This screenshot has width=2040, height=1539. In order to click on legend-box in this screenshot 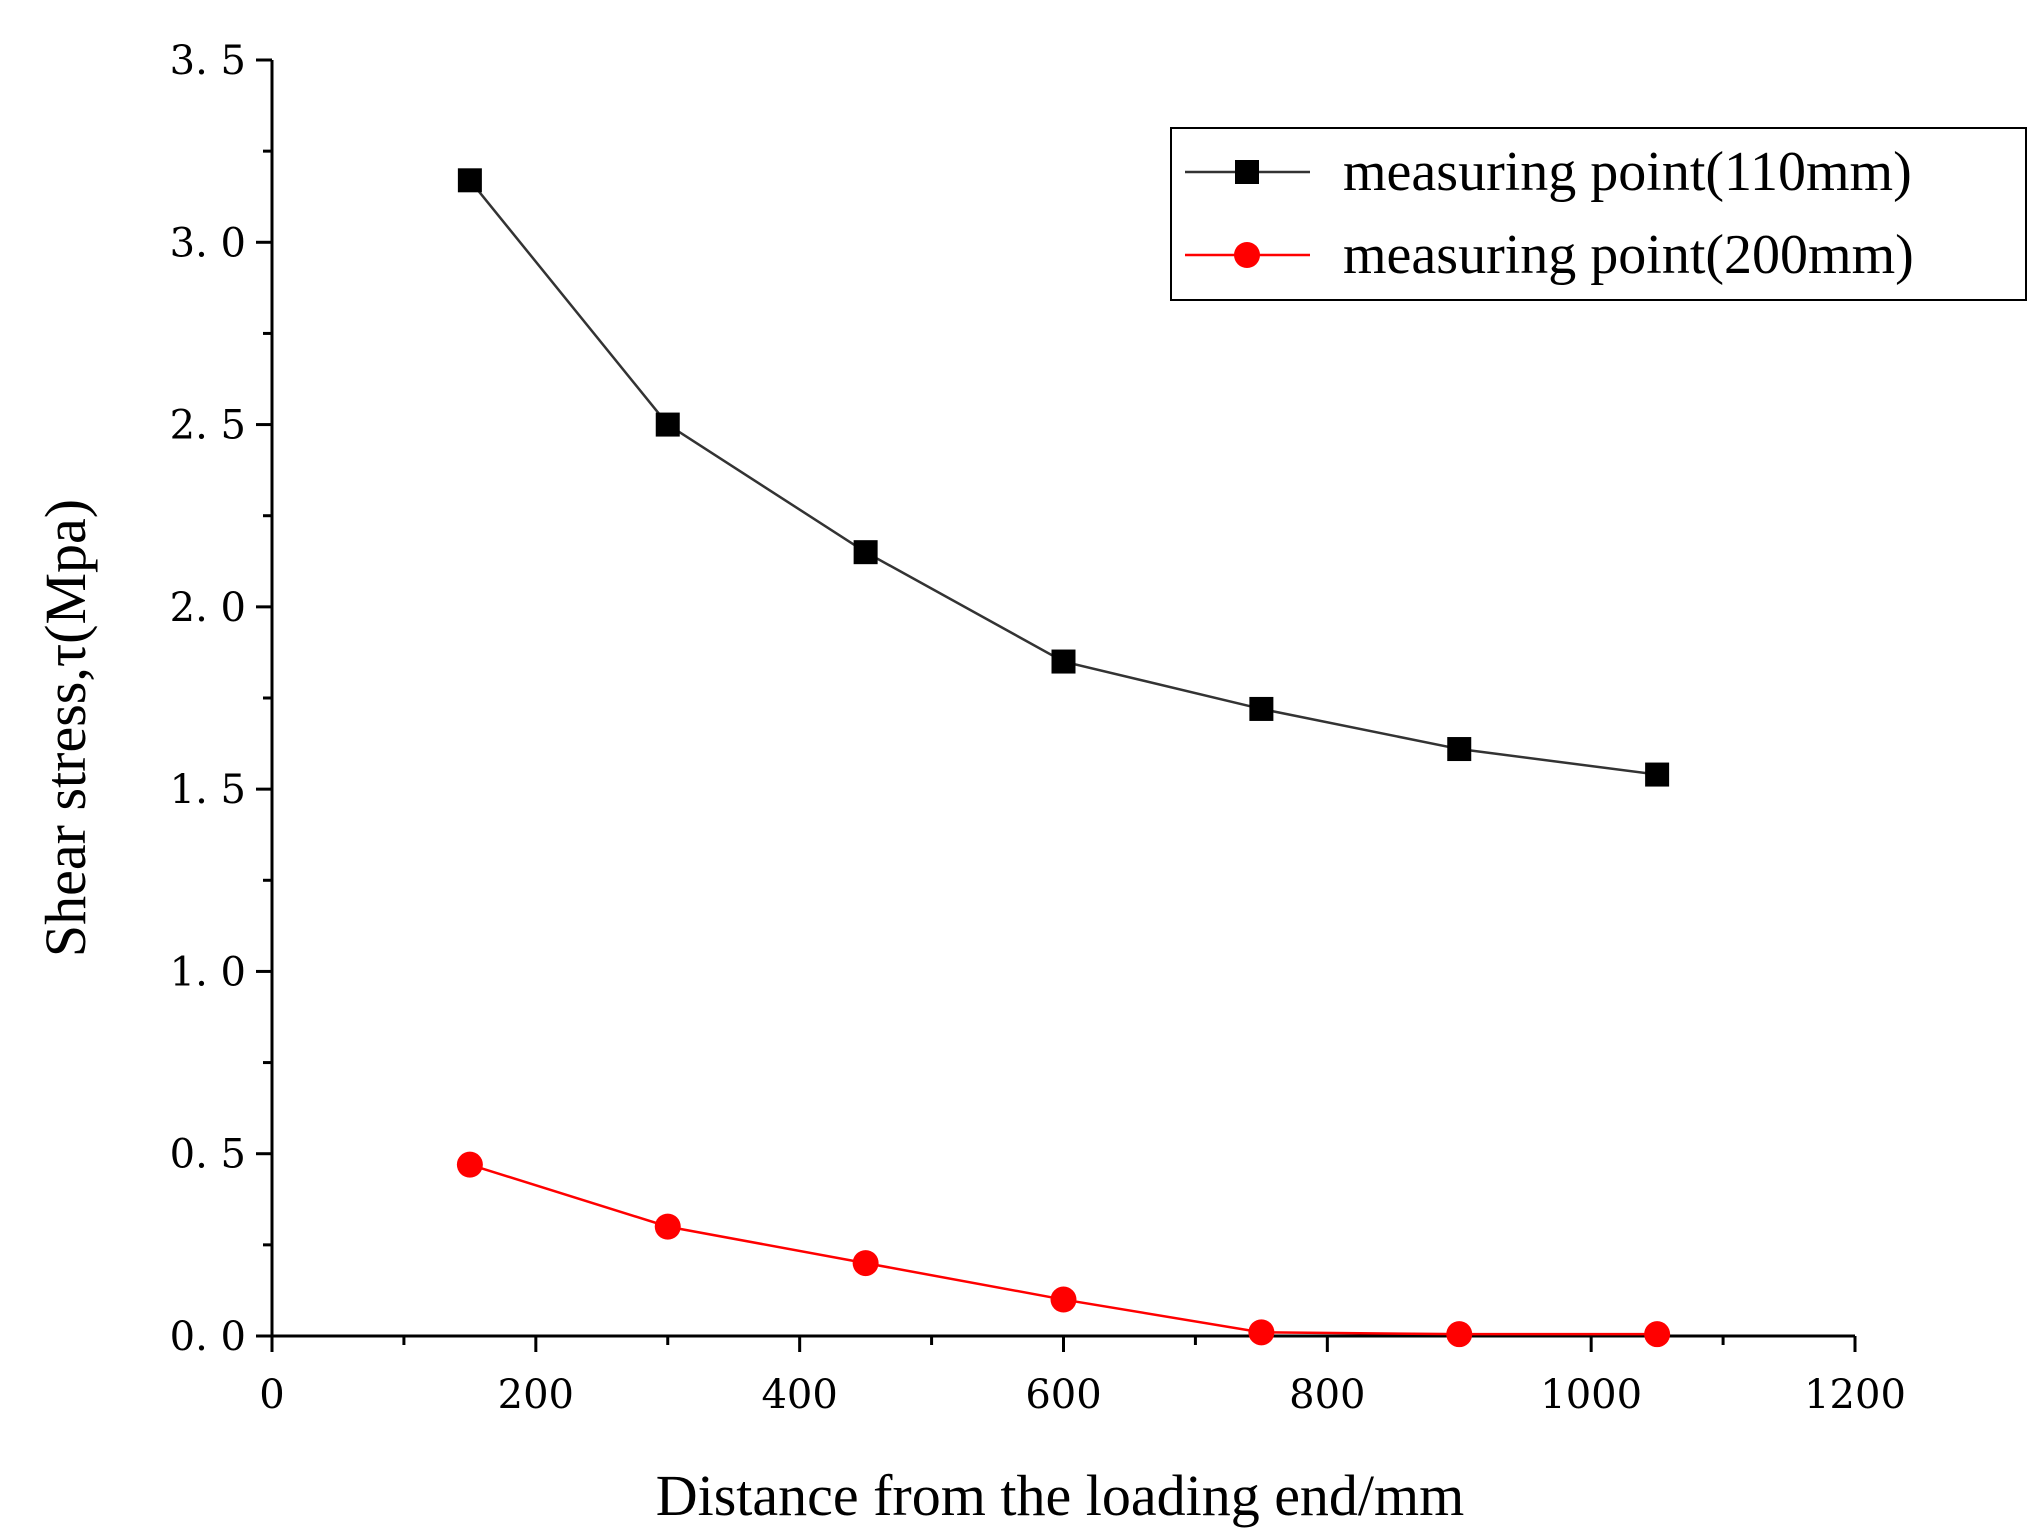, I will do `click(1598, 214)`.